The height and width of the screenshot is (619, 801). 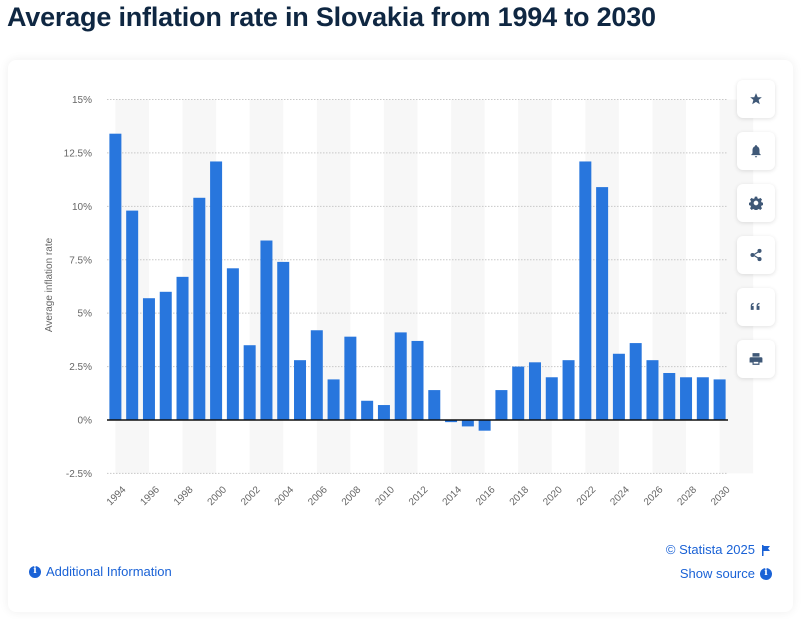 I want to click on bar-2022, so click(x=585, y=291).